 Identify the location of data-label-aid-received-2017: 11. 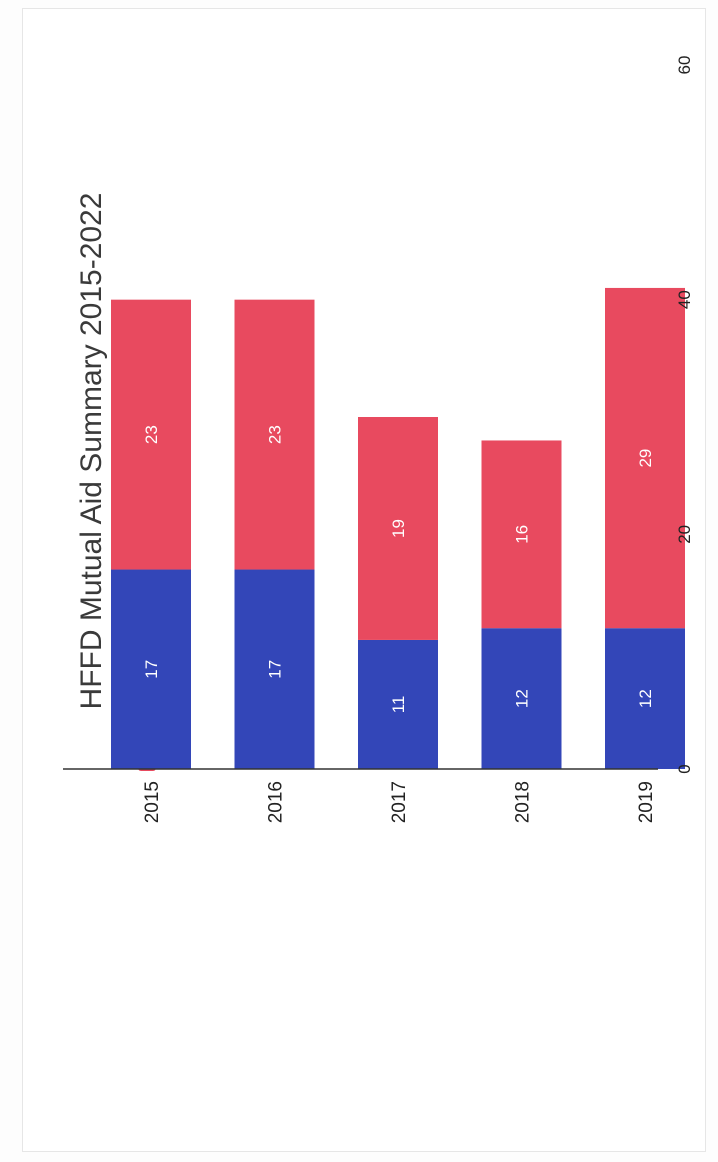
(398, 705).